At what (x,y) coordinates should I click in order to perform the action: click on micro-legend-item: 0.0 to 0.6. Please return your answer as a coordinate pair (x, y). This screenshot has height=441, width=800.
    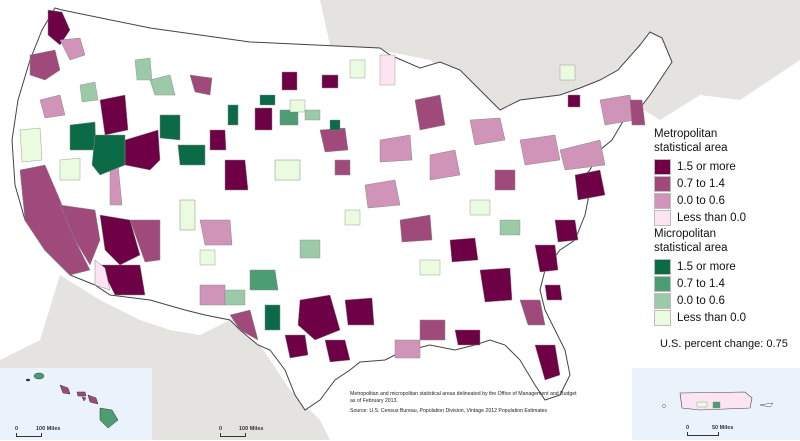
    Looking at the image, I should click on (700, 300).